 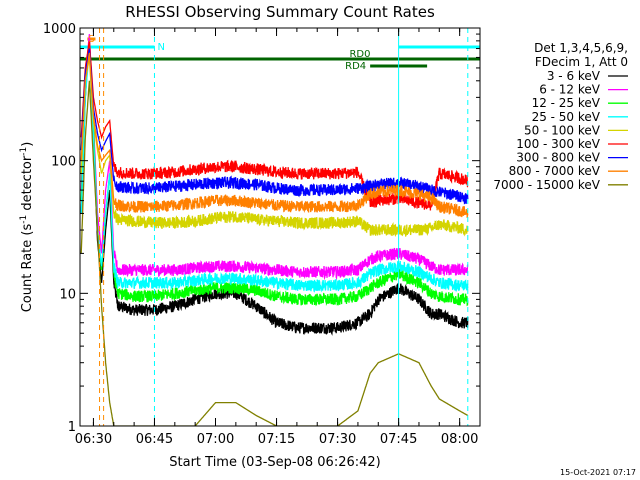 What do you see at coordinates (280, 52) in the screenshot?
I see `flag-bars` at bounding box center [280, 52].